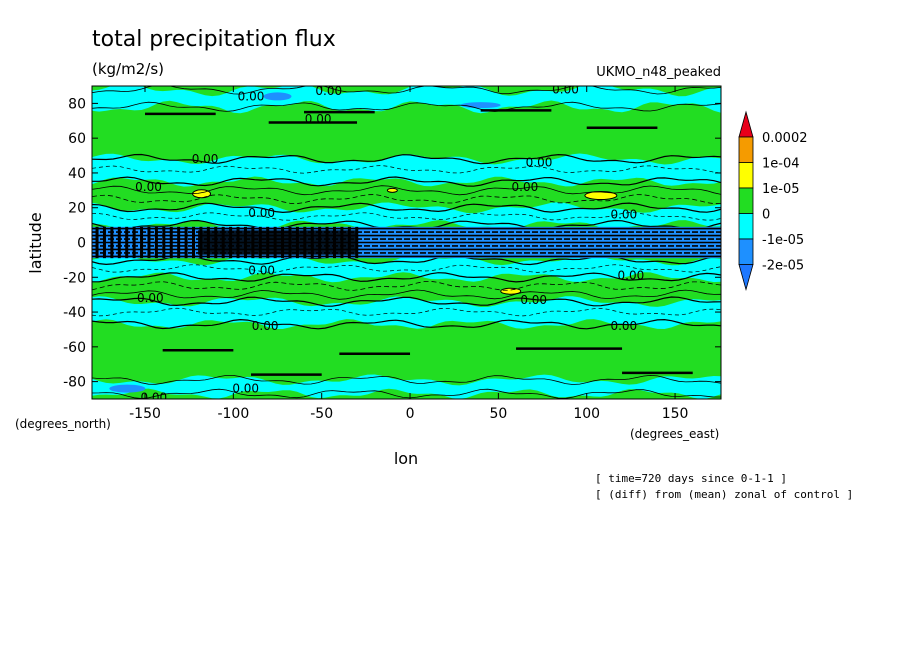 This screenshot has height=659, width=904. What do you see at coordinates (245, 389) in the screenshot?
I see `contour-label-16: 0.00` at bounding box center [245, 389].